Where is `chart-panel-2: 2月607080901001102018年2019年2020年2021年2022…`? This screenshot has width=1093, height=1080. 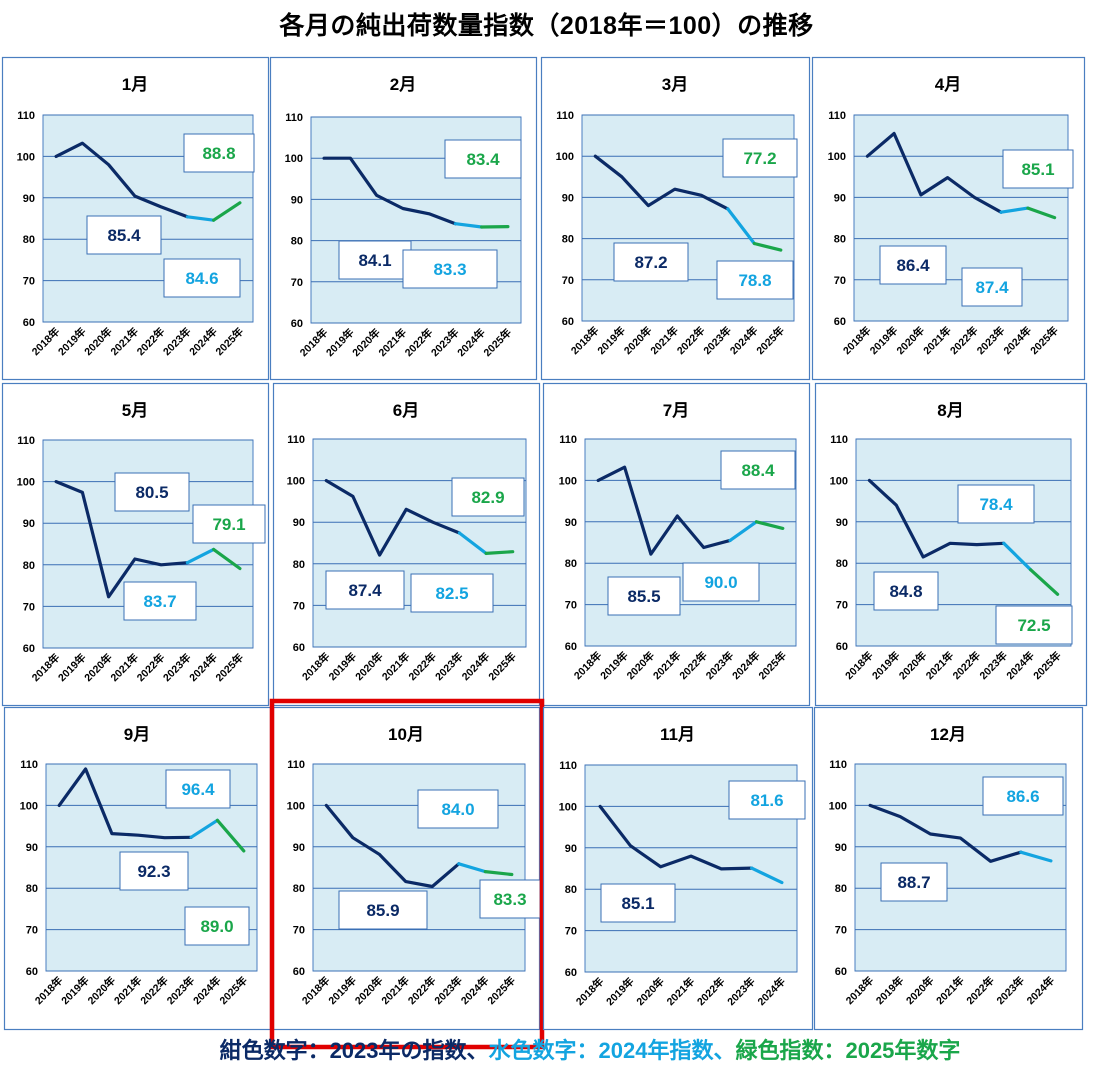 chart-panel-2: 2月607080901001102018年2019年2020年2021年2022… is located at coordinates (403, 218).